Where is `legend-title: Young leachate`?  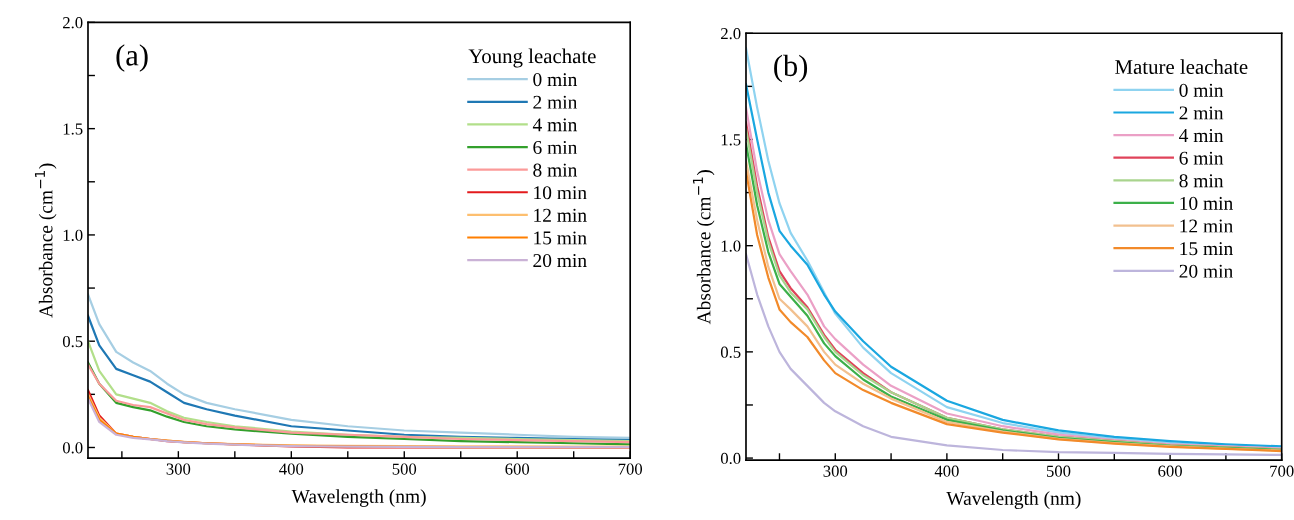 legend-title: Young leachate is located at coordinates (532, 58).